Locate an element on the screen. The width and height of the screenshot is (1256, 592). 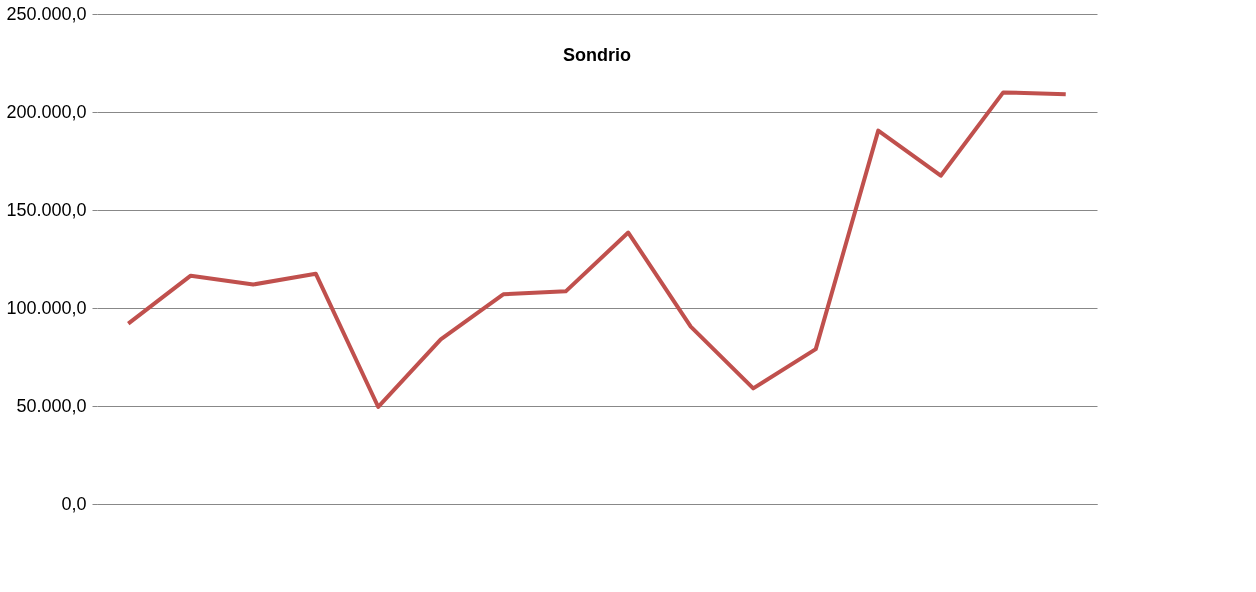
y-tick-label: 0,0 is located at coordinates (74, 503).